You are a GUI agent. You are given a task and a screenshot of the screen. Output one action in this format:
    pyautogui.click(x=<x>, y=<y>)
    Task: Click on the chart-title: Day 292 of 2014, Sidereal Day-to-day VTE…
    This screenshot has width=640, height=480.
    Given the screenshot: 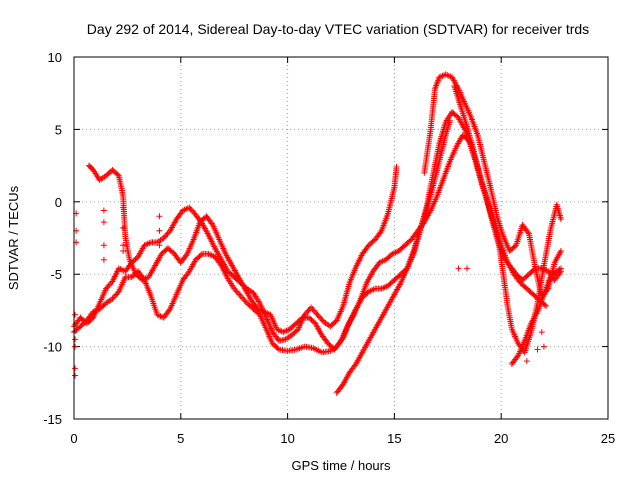 What is the action you would take?
    pyautogui.click(x=338, y=29)
    